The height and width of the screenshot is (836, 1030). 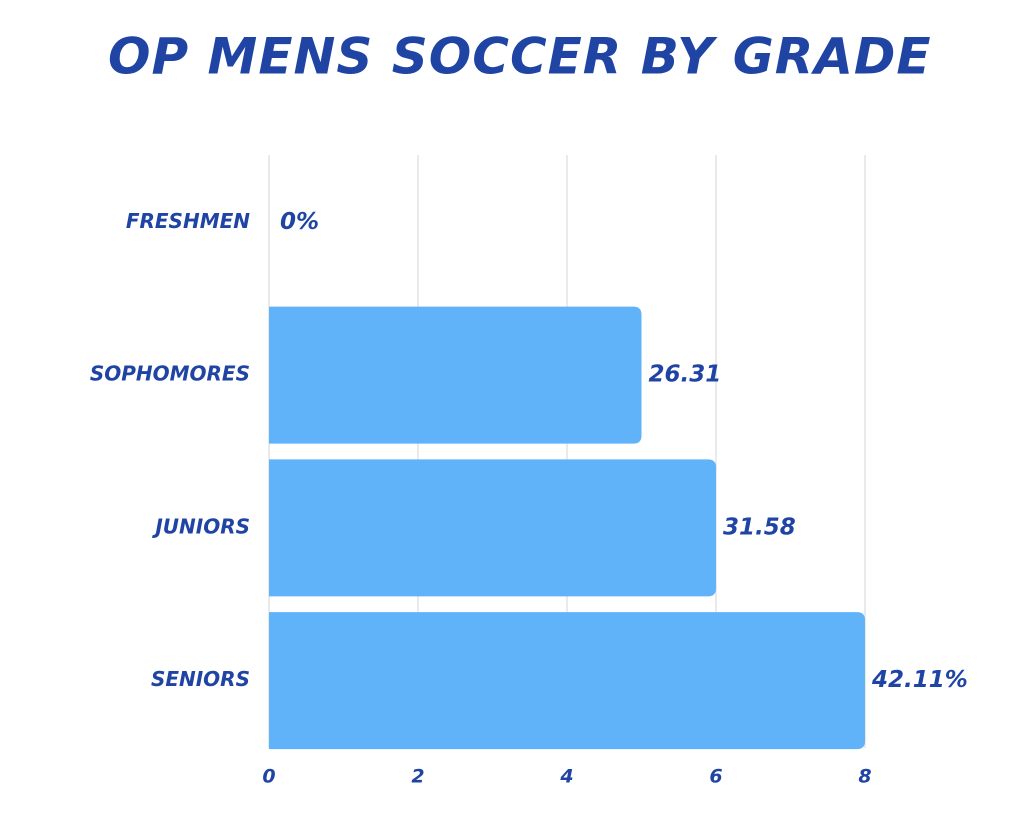 What do you see at coordinates (715, 777) in the screenshot?
I see `x-tick-label: 6` at bounding box center [715, 777].